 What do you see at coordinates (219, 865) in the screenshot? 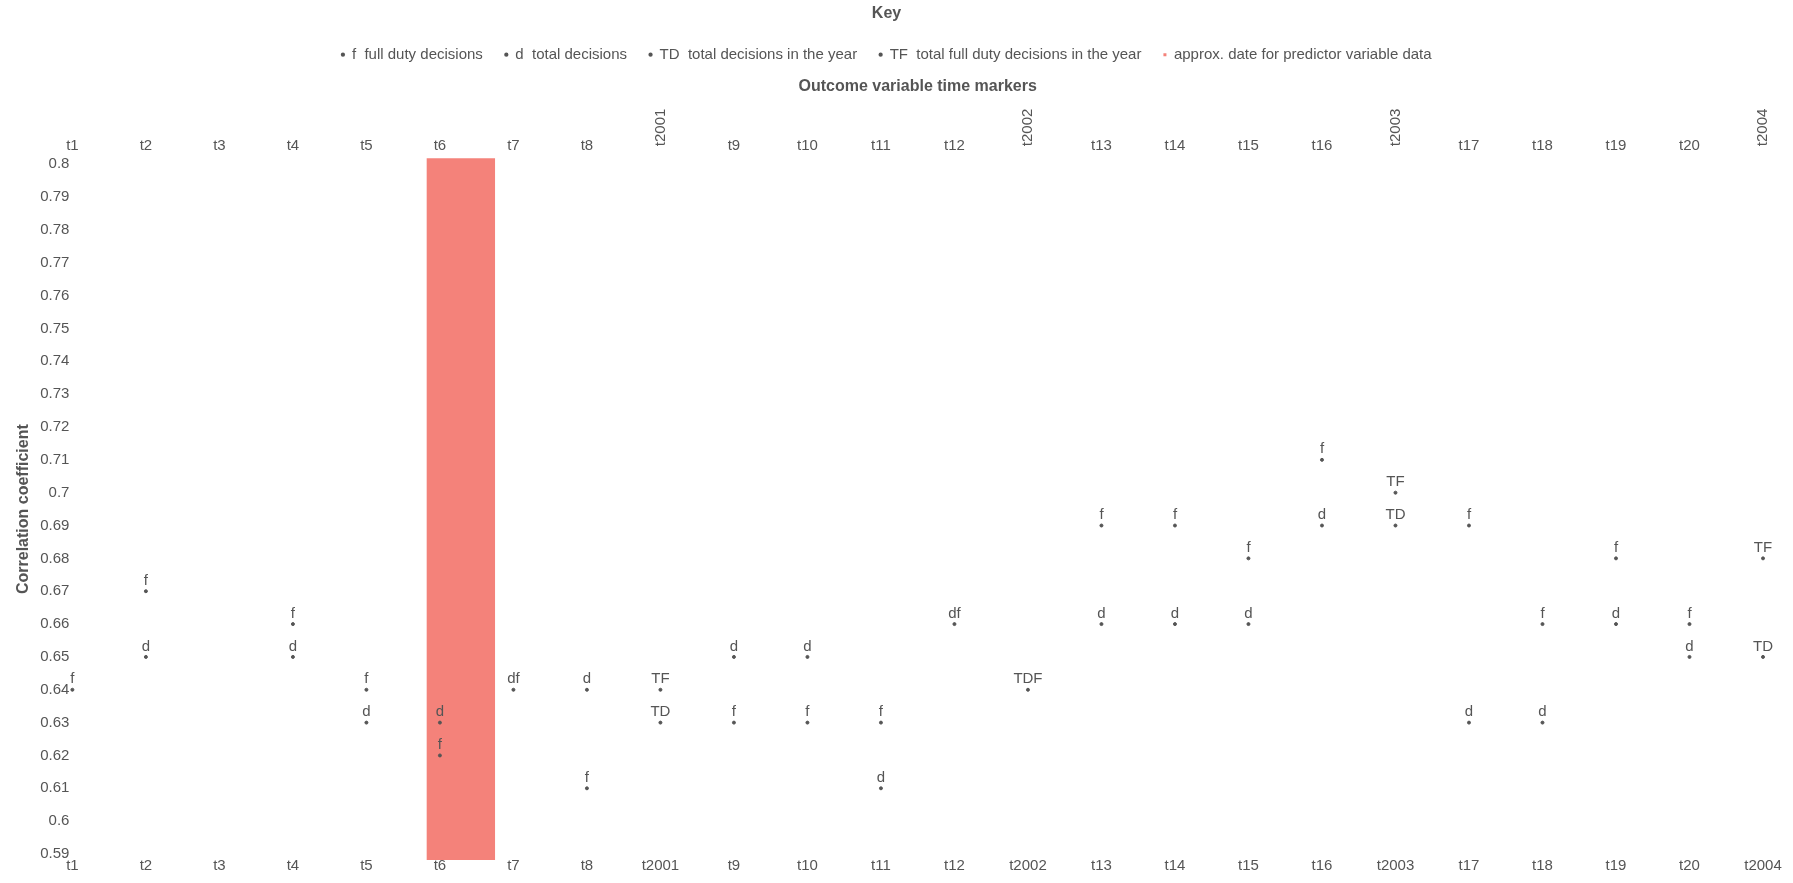
I see `x-tick-label: t3` at bounding box center [219, 865].